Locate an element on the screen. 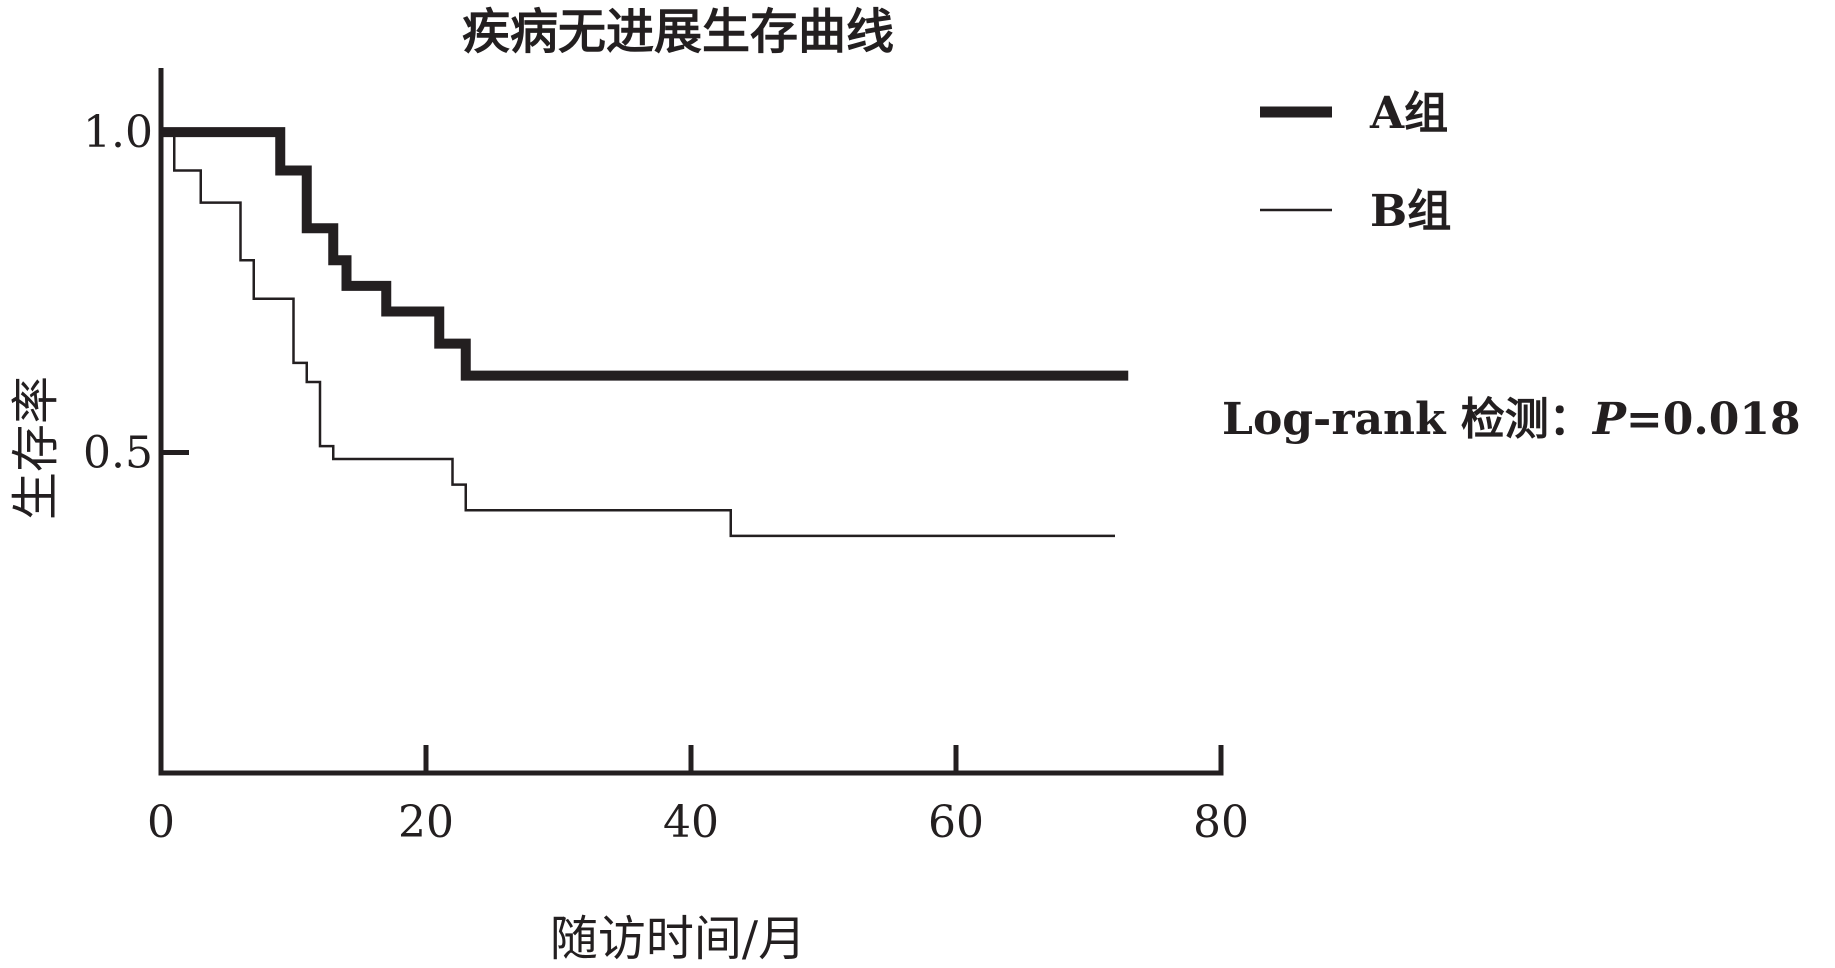 Image resolution: width=1835 pixels, height=968 pixels. y-axis-label: 生存率 is located at coordinates (36, 448).